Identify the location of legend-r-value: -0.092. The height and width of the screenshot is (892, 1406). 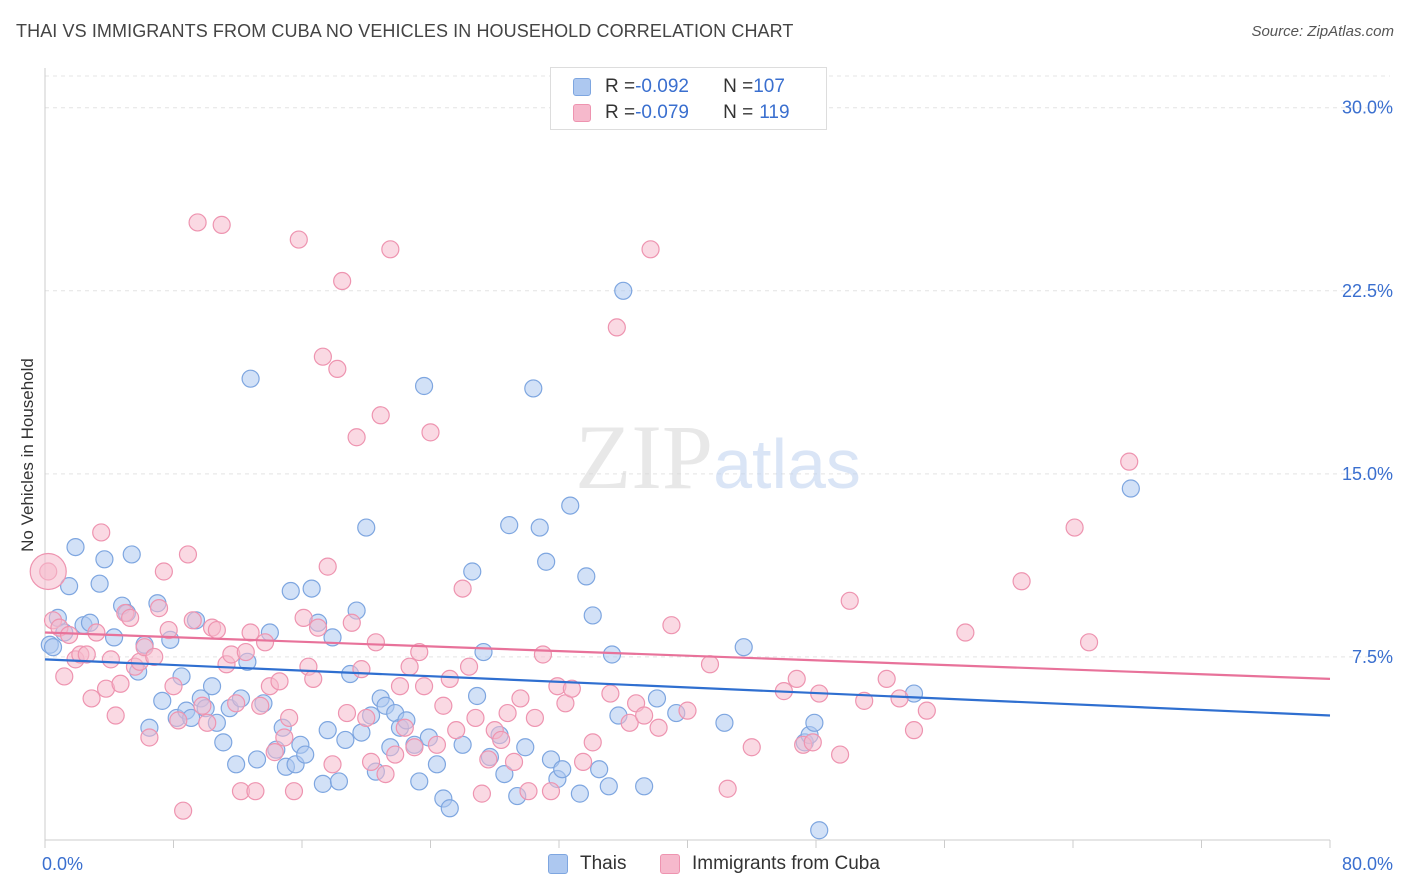
(662, 86).